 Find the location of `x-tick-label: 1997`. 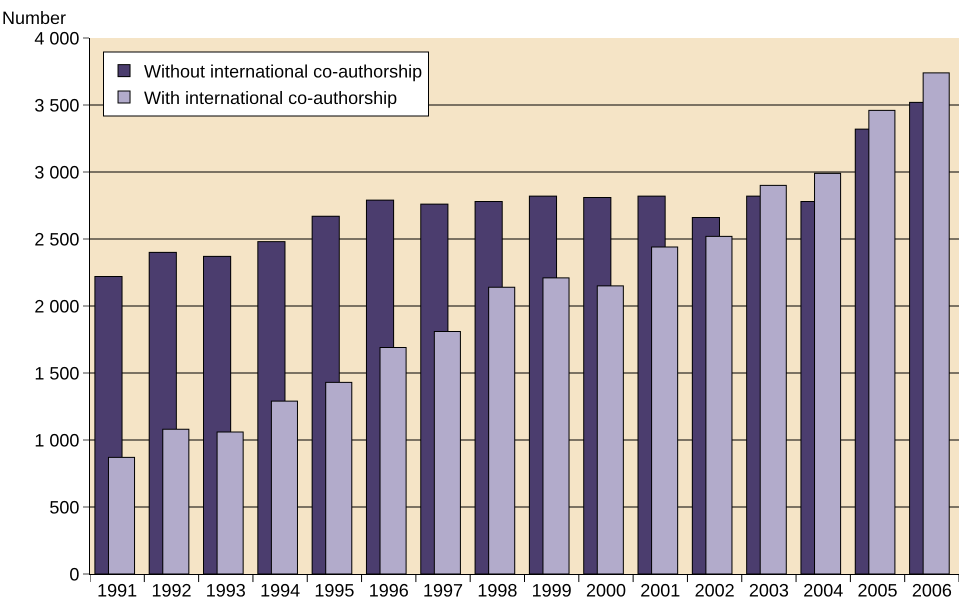

x-tick-label: 1997 is located at coordinates (443, 590).